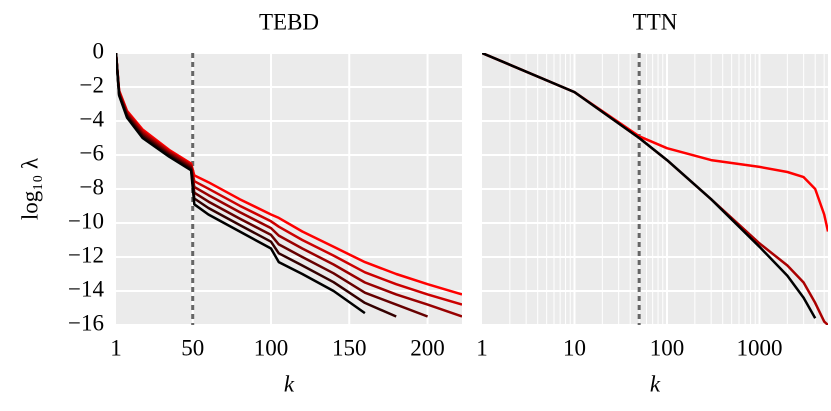 The image size is (831, 411). What do you see at coordinates (427, 347) in the screenshot?
I see `x-tick-label: 200` at bounding box center [427, 347].